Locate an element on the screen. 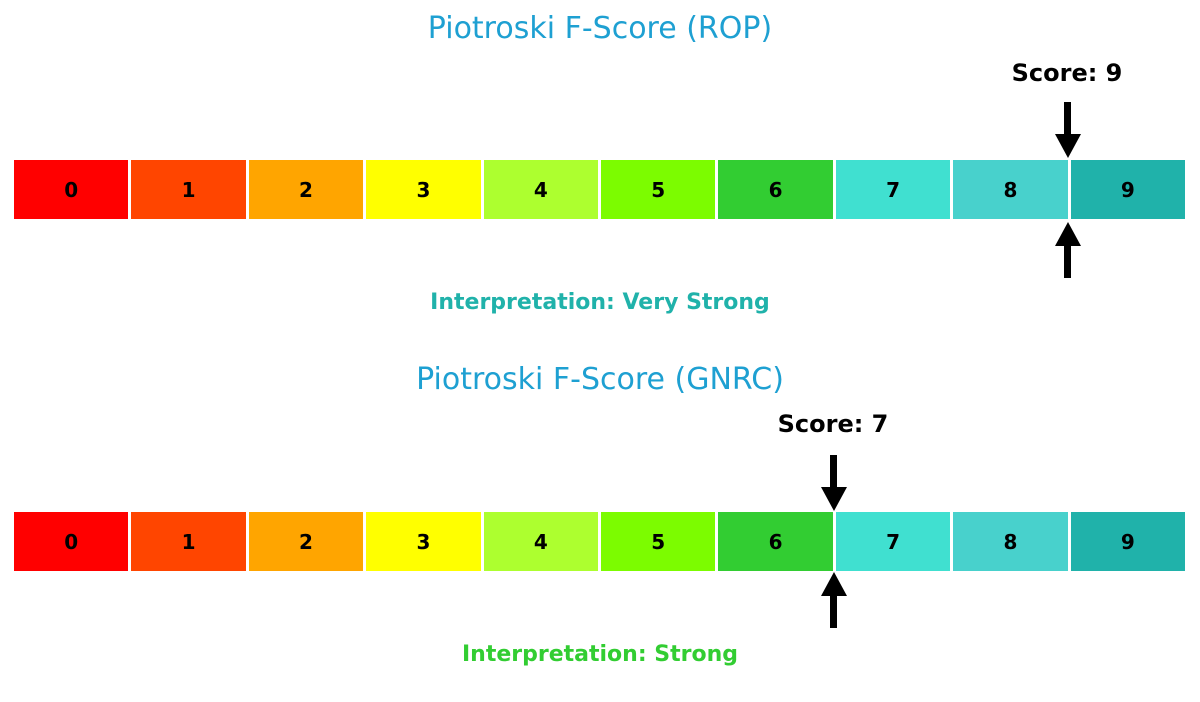 The image size is (1200, 702). chart-title-gnrc: Piotroski F-Score (GNRC) is located at coordinates (600, 379).